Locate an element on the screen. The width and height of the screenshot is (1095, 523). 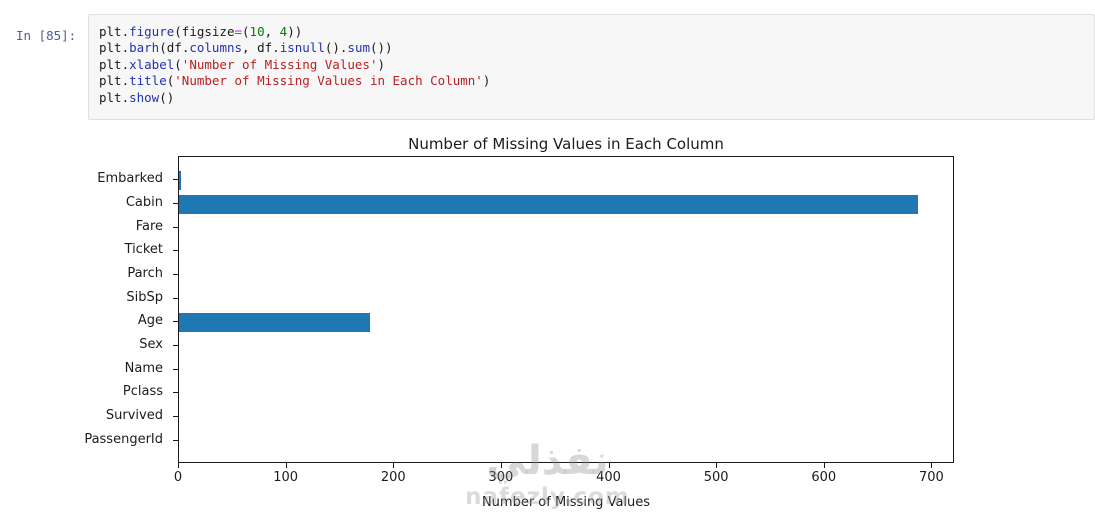
code-token-attr: show is located at coordinates (144, 97).